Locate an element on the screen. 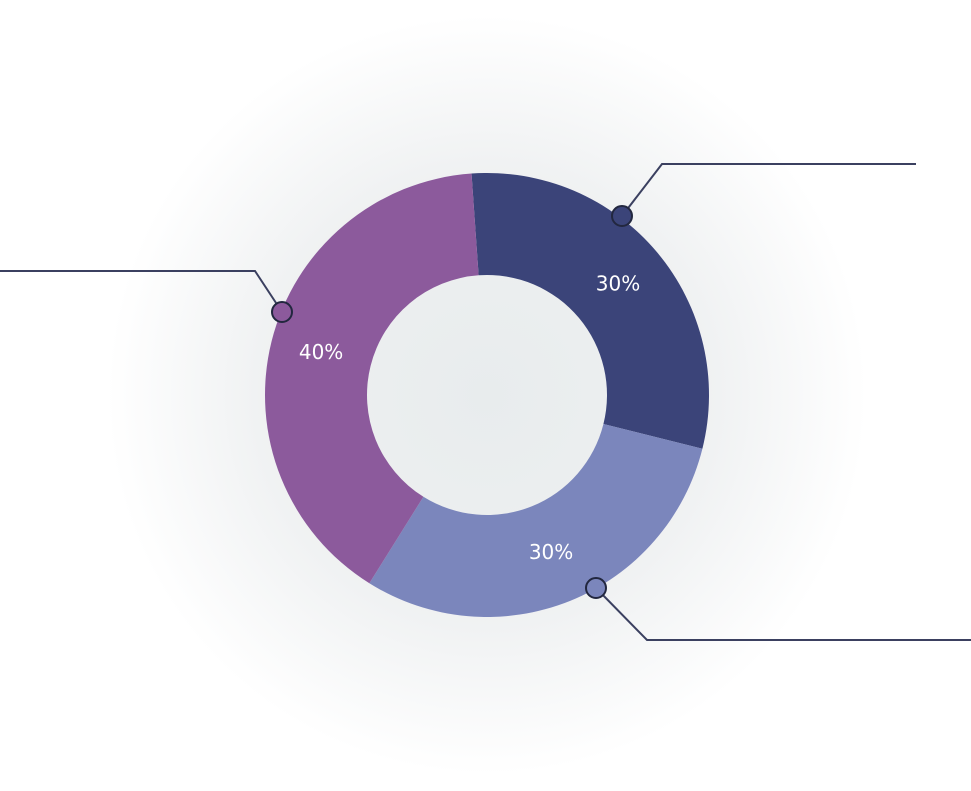 This screenshot has width=971, height=791. data-label: 40% is located at coordinates (321, 352).